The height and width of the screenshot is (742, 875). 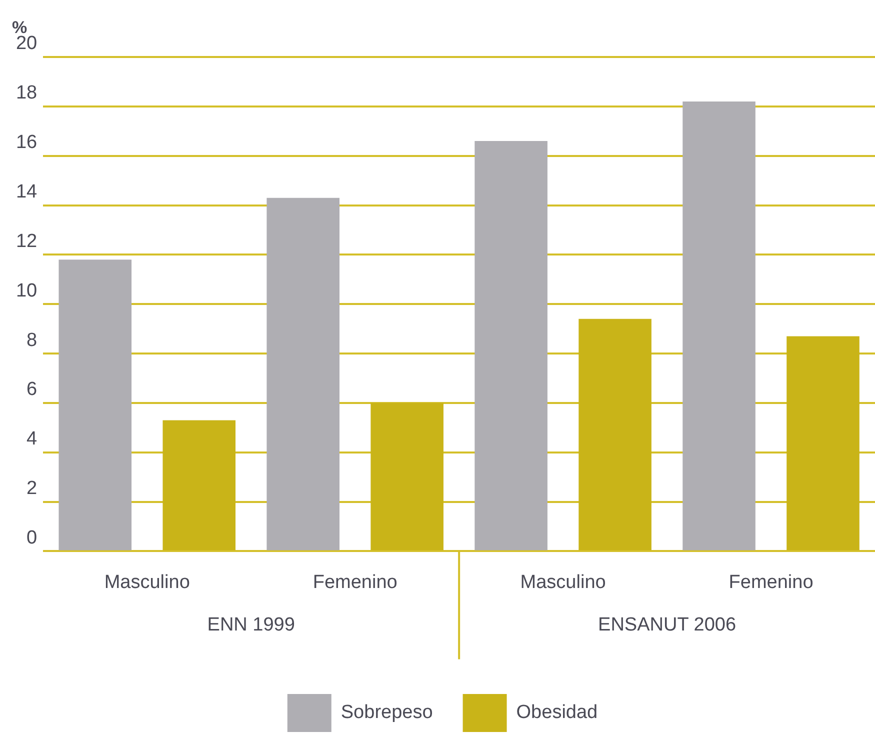 I want to click on y-tick-label: 12, so click(x=27, y=241).